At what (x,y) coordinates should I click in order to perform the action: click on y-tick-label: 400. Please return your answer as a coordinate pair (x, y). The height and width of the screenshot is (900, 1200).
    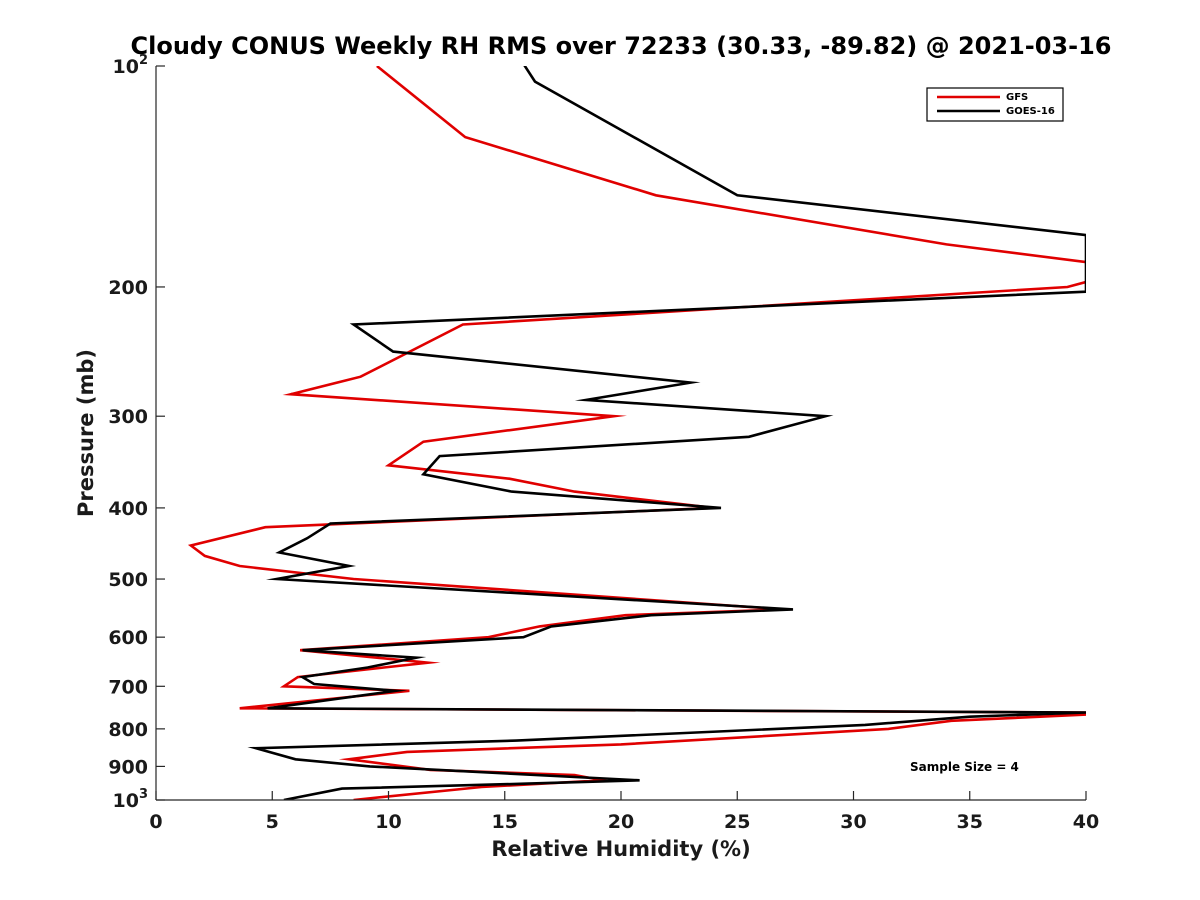
    Looking at the image, I should click on (128, 509).